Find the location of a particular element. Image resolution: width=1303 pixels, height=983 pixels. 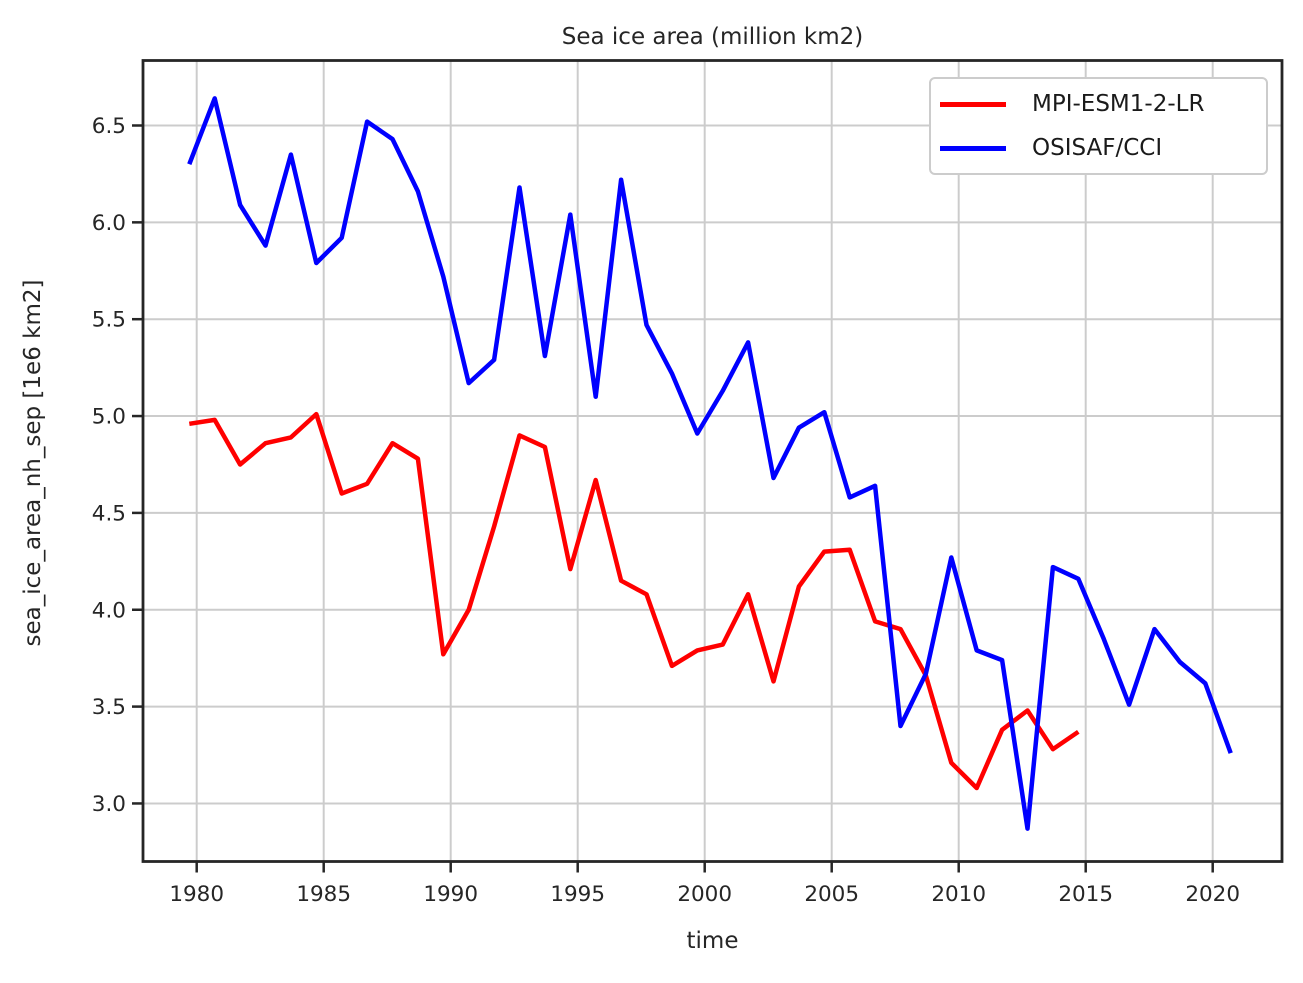

x-tick-label: 1985 is located at coordinates (323, 894).